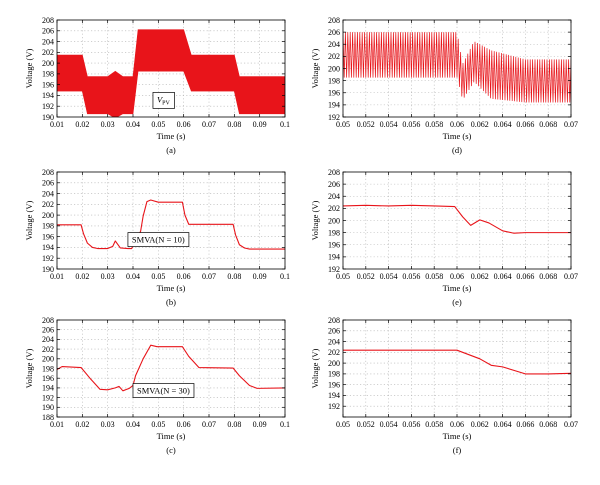 This screenshot has height=485, width=600. Describe the element at coordinates (133, 424) in the screenshot. I see `x-tick-label: 0.04` at that location.